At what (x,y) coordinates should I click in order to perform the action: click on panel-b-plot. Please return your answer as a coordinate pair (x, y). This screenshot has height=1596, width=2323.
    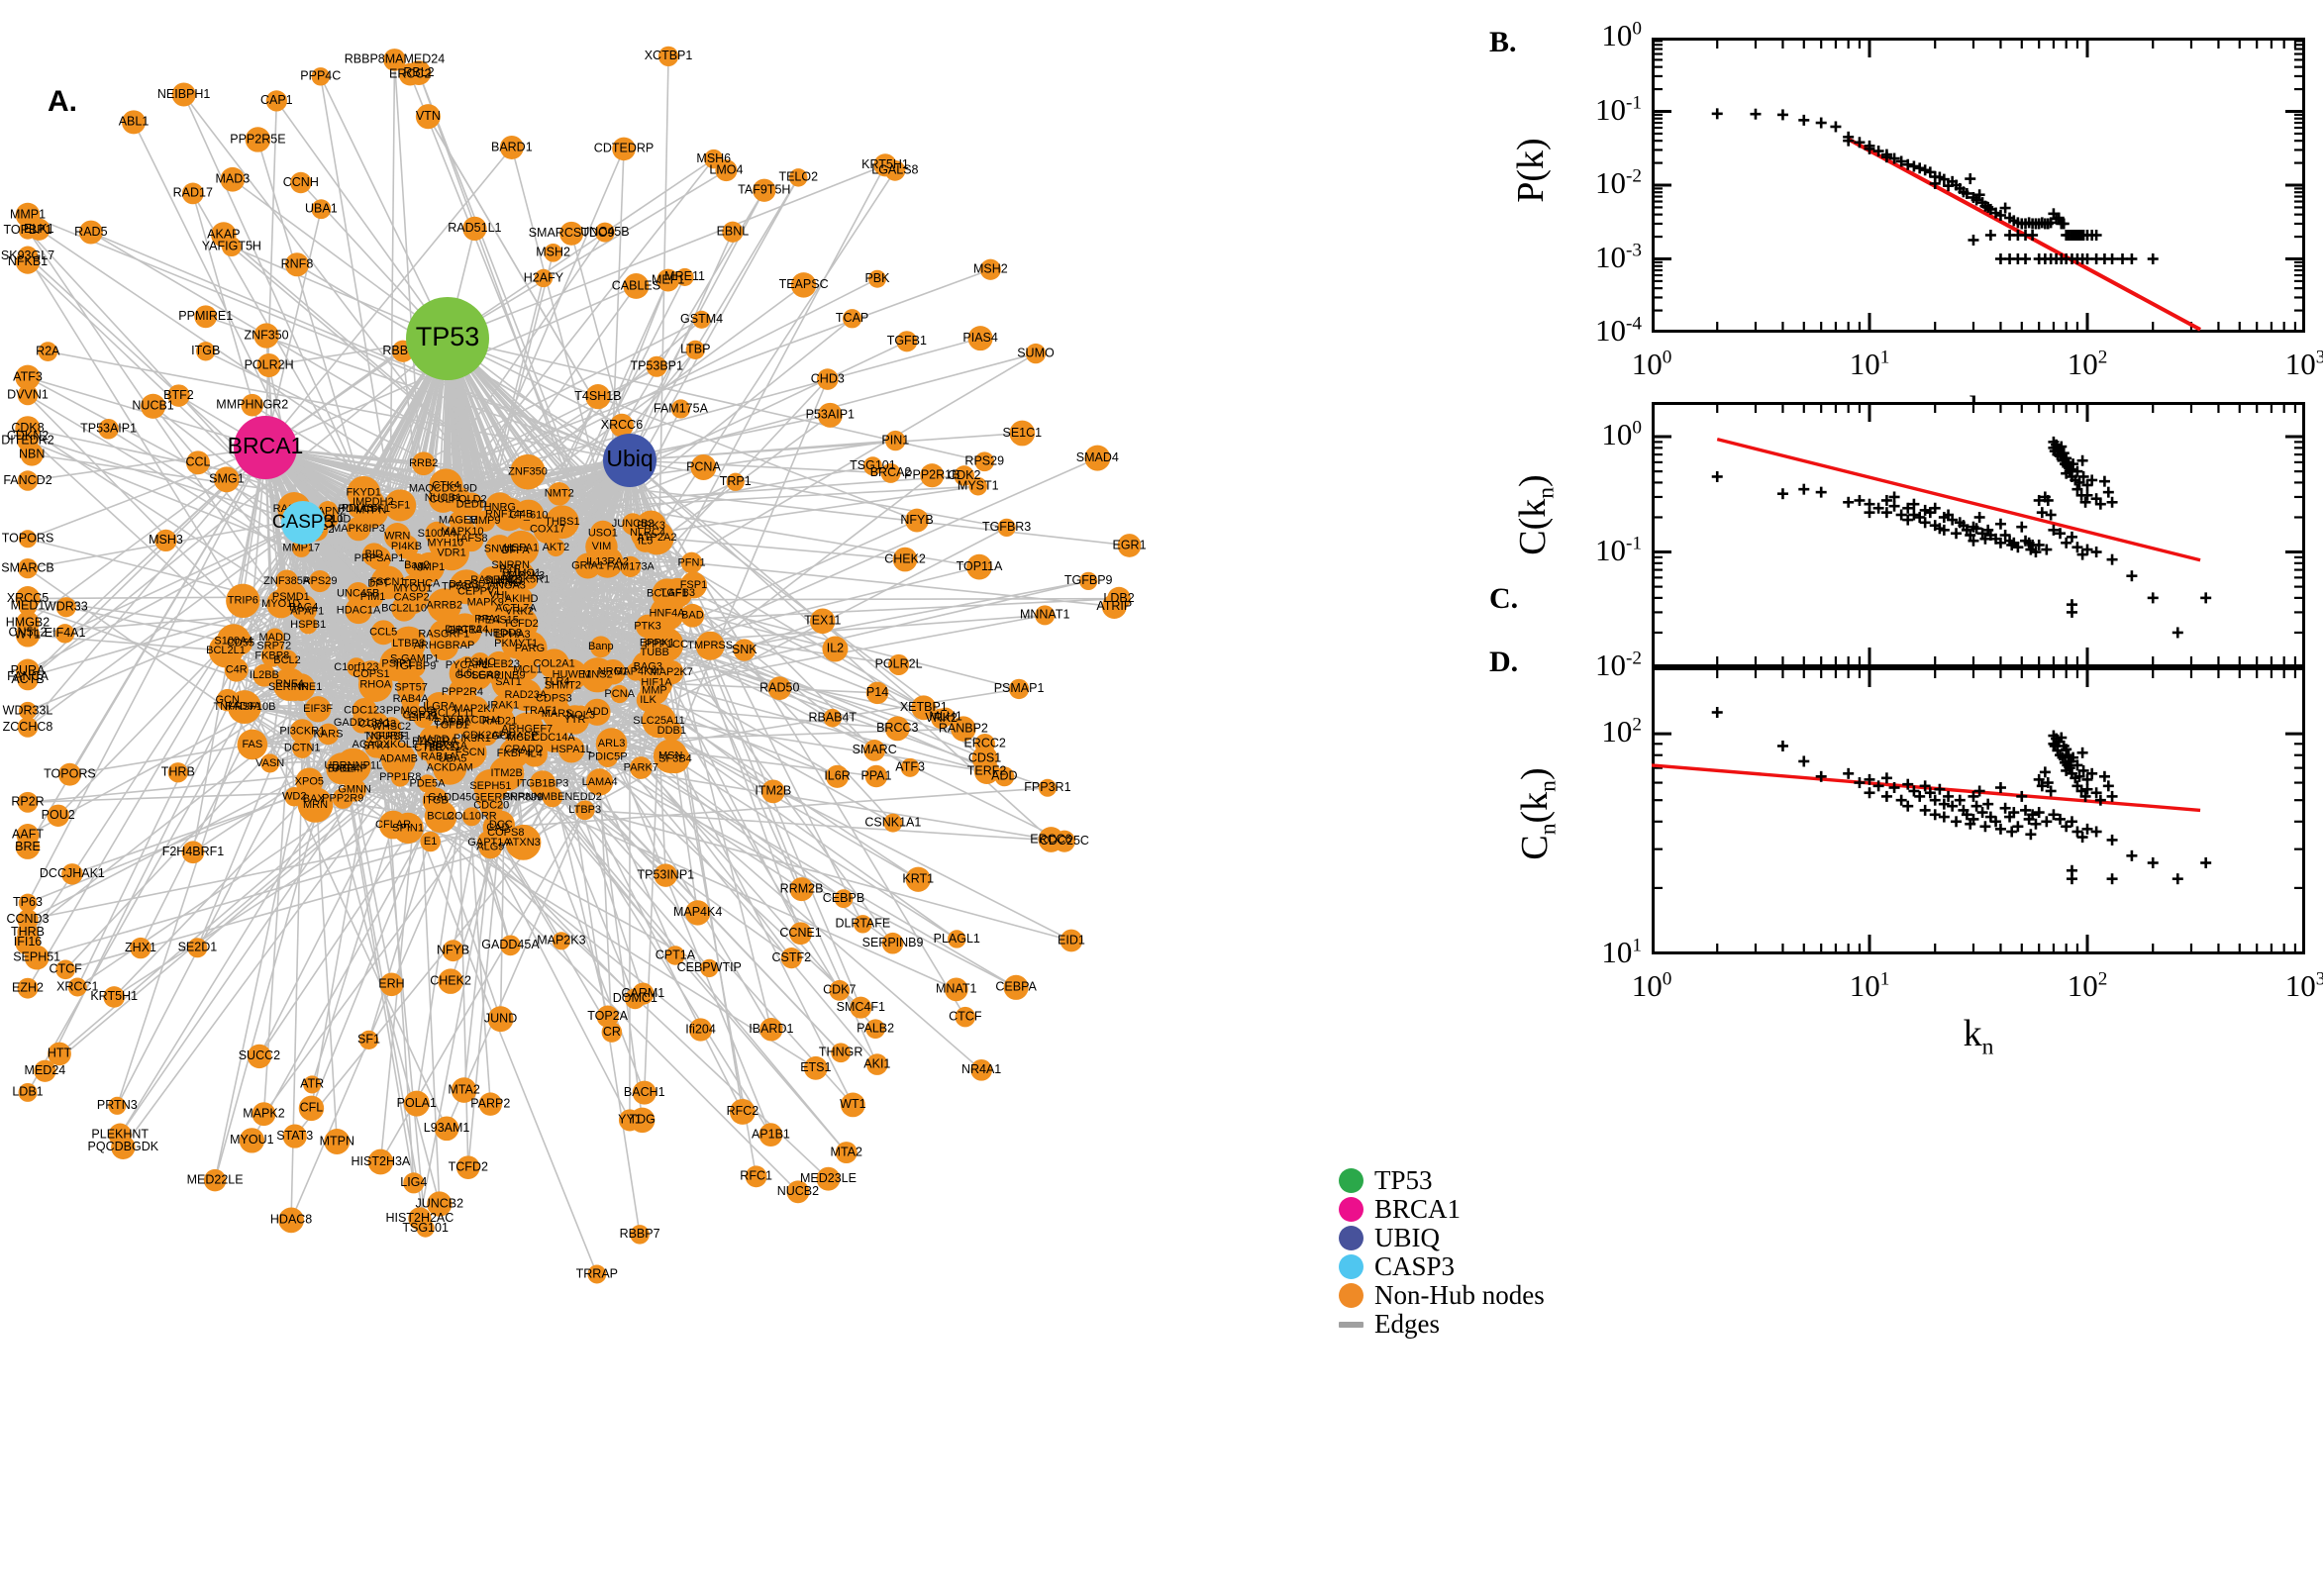
    Looking at the image, I should click on (1978, 185).